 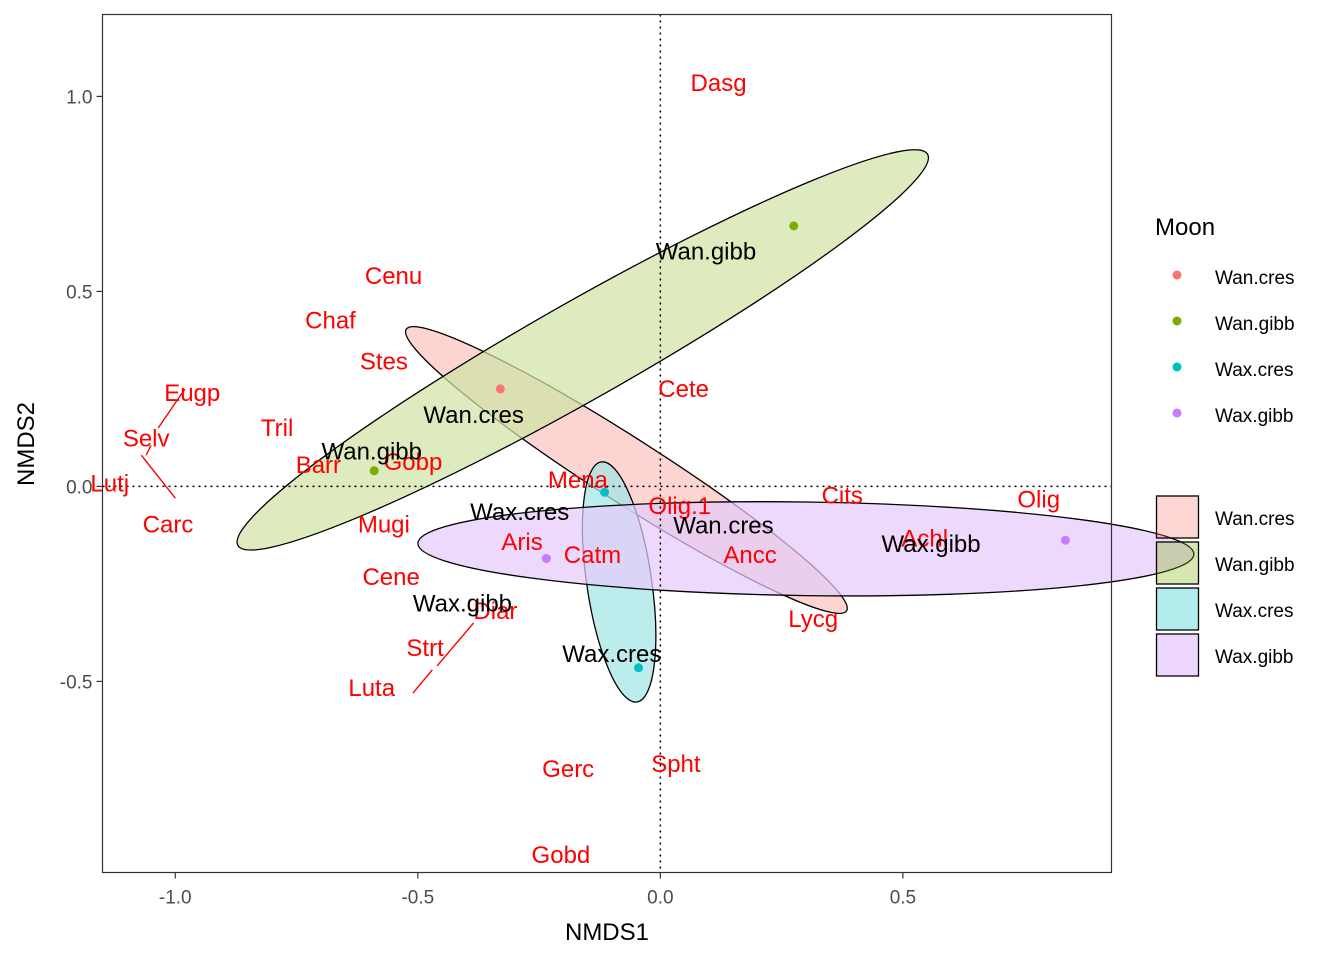 What do you see at coordinates (417, 898) in the screenshot?
I see `x-tick-label: -0.5` at bounding box center [417, 898].